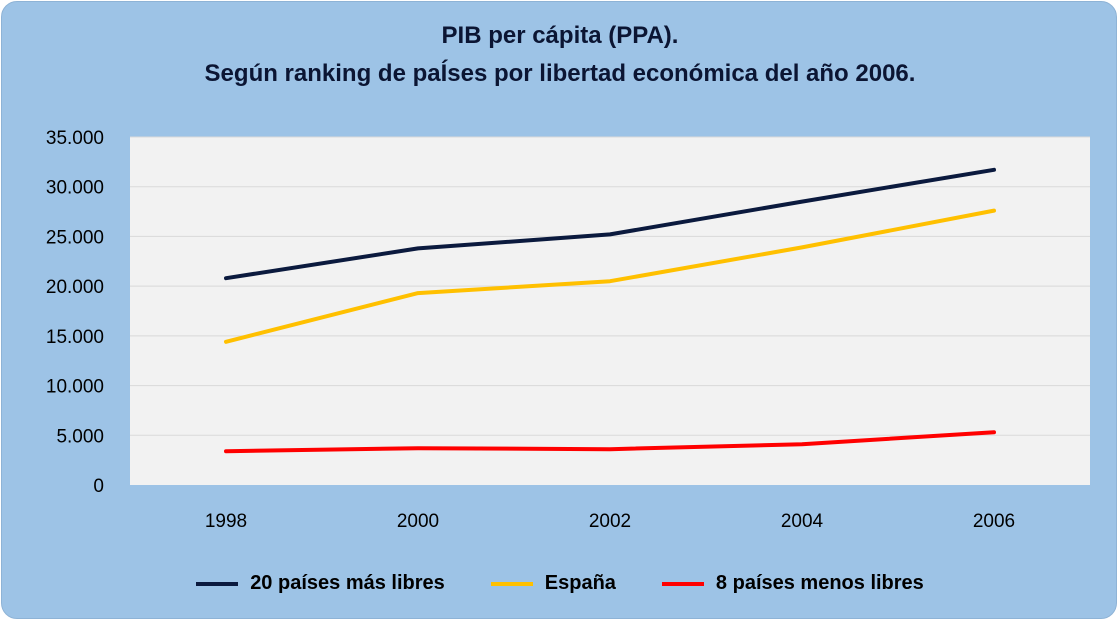 Image resolution: width=1120 pixels, height=622 pixels. What do you see at coordinates (226, 521) in the screenshot?
I see `x-tick-label: 1998` at bounding box center [226, 521].